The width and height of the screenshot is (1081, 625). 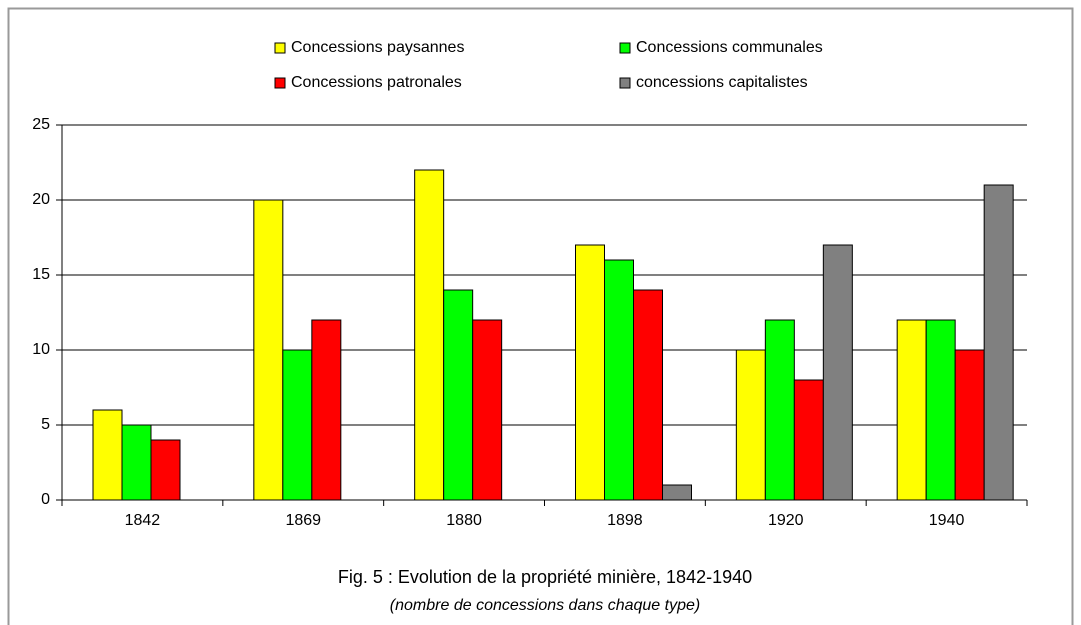 I want to click on legend-label: concessions capitalistes, so click(x=722, y=82).